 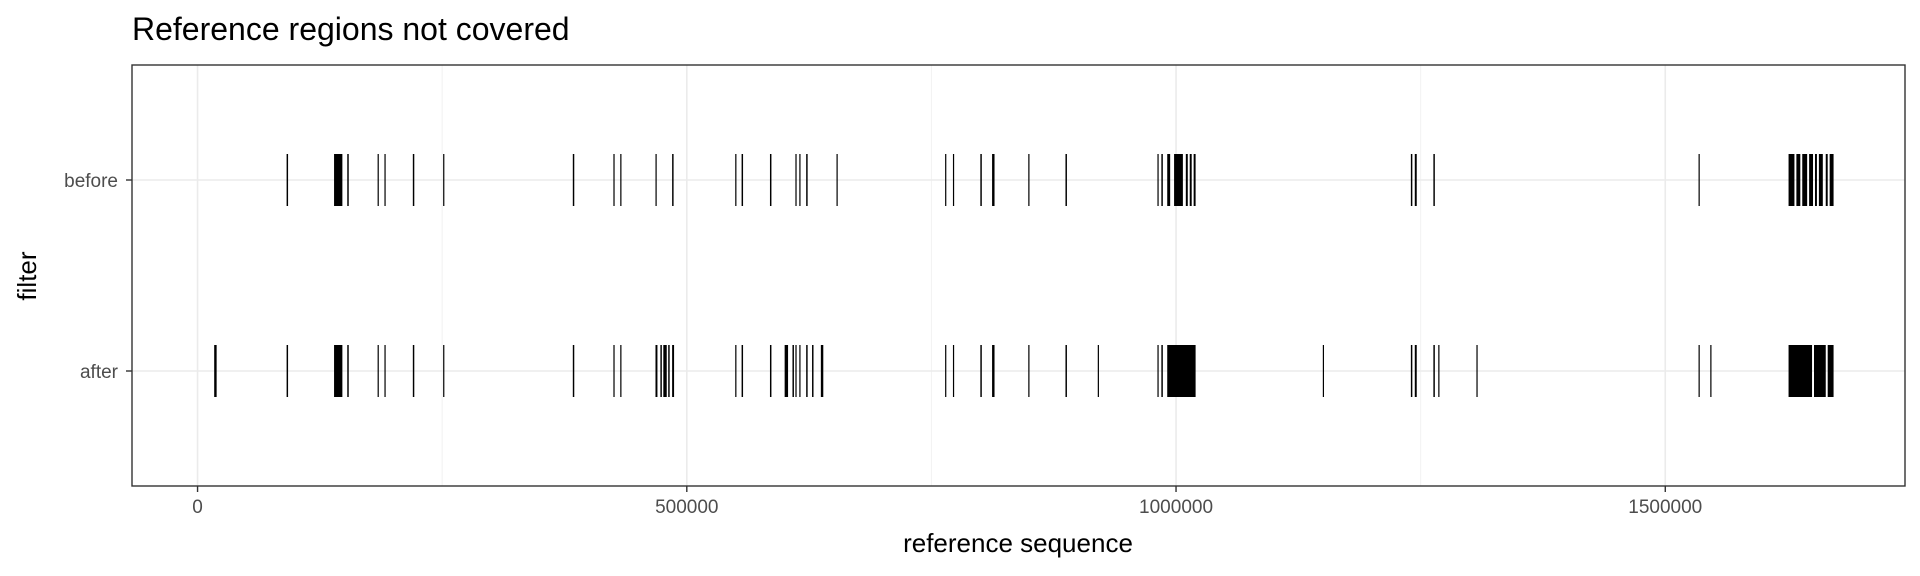 I want to click on x-tick-label-0: 0, so click(x=197, y=507).